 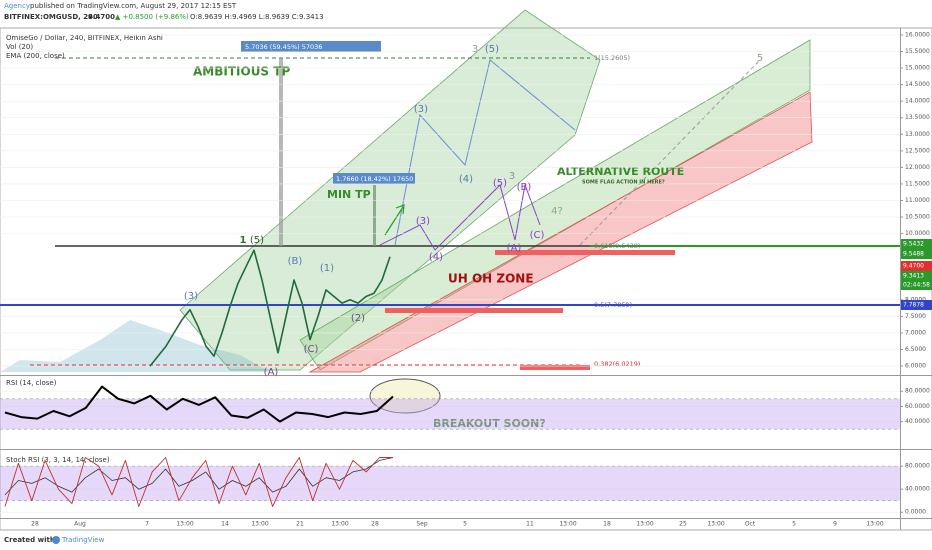 What do you see at coordinates (670, 152) in the screenshot?
I see `projection-line` at bounding box center [670, 152].